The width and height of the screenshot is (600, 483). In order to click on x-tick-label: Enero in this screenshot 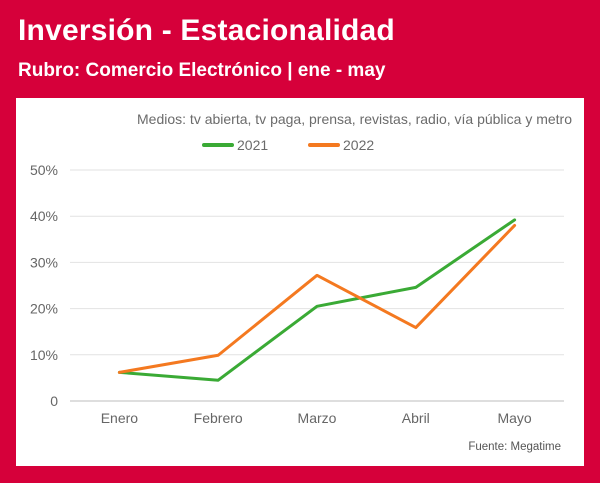, I will do `click(120, 418)`.